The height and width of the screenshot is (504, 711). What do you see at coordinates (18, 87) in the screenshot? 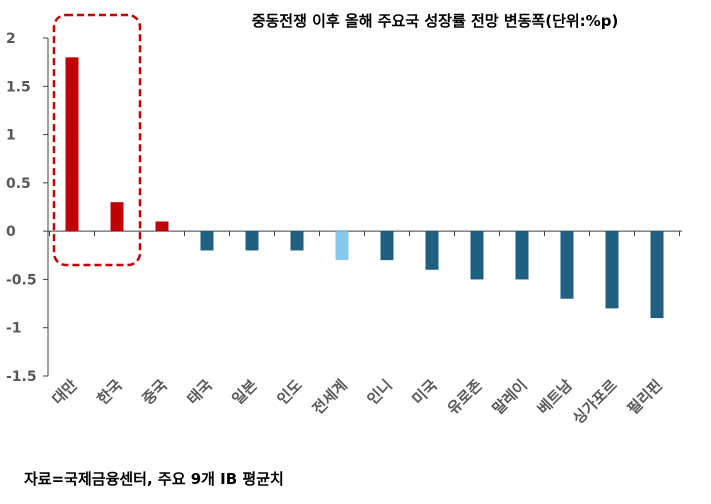
I see `y-tick-label: 1.5` at bounding box center [18, 87].